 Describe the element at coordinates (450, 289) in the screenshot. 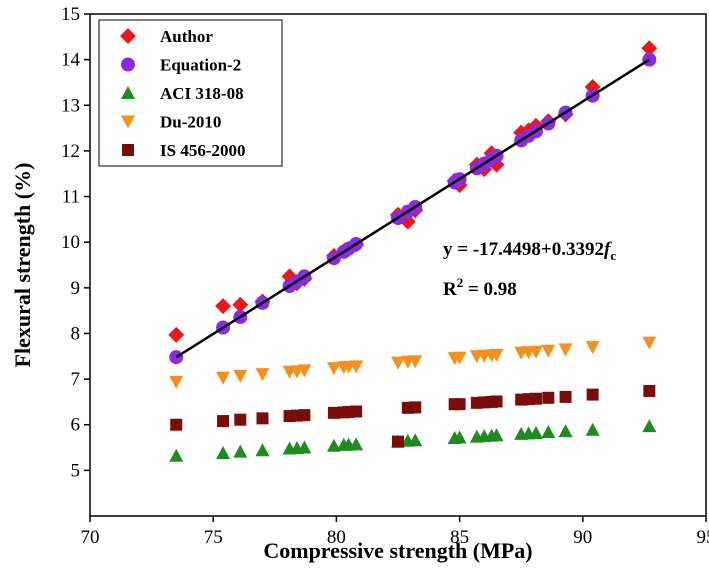

I see `r2-text: R` at that location.